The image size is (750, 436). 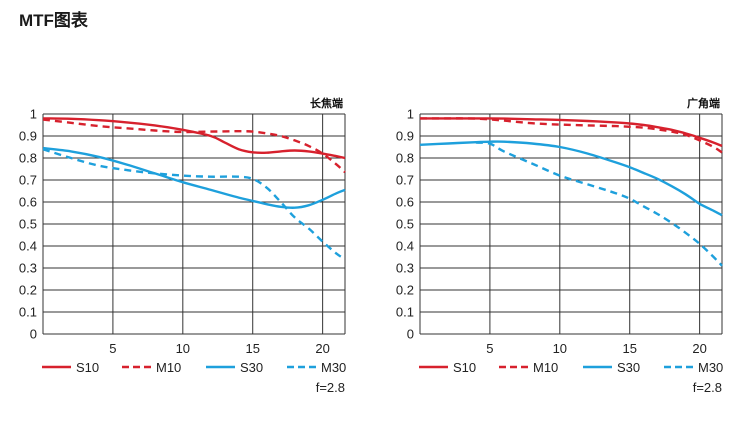 What do you see at coordinates (326, 103) in the screenshot?
I see `chart-title-telephoto: 长焦端` at bounding box center [326, 103].